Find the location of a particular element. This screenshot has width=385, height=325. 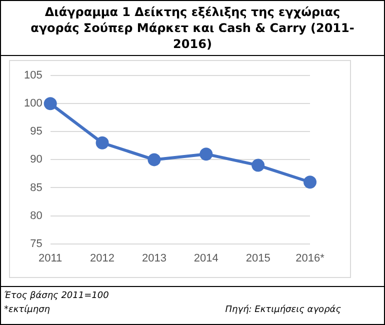

x-tick-label: 2013 is located at coordinates (154, 258).